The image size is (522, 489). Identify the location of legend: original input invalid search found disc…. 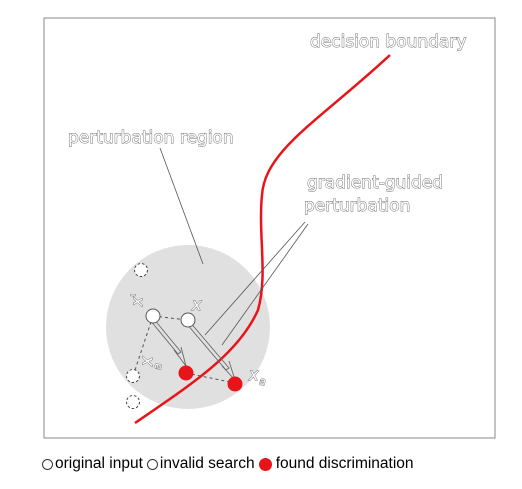
(230, 464).